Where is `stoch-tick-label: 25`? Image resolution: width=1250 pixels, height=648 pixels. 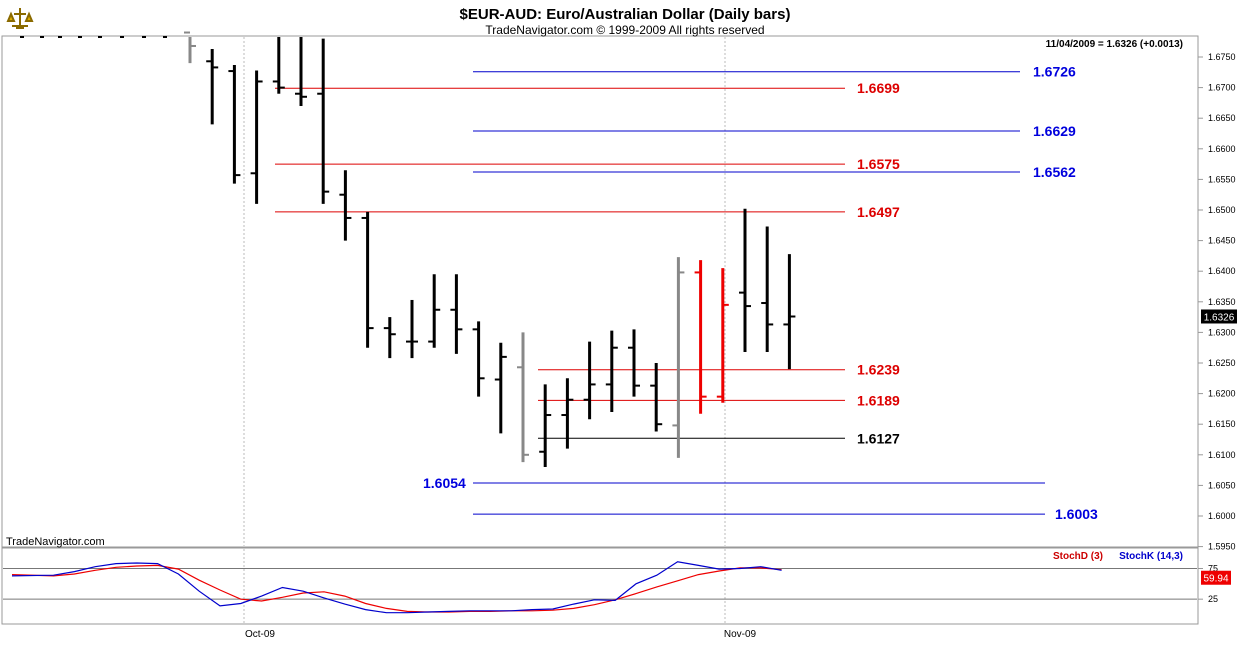
stoch-tick-label: 25 is located at coordinates (1213, 599).